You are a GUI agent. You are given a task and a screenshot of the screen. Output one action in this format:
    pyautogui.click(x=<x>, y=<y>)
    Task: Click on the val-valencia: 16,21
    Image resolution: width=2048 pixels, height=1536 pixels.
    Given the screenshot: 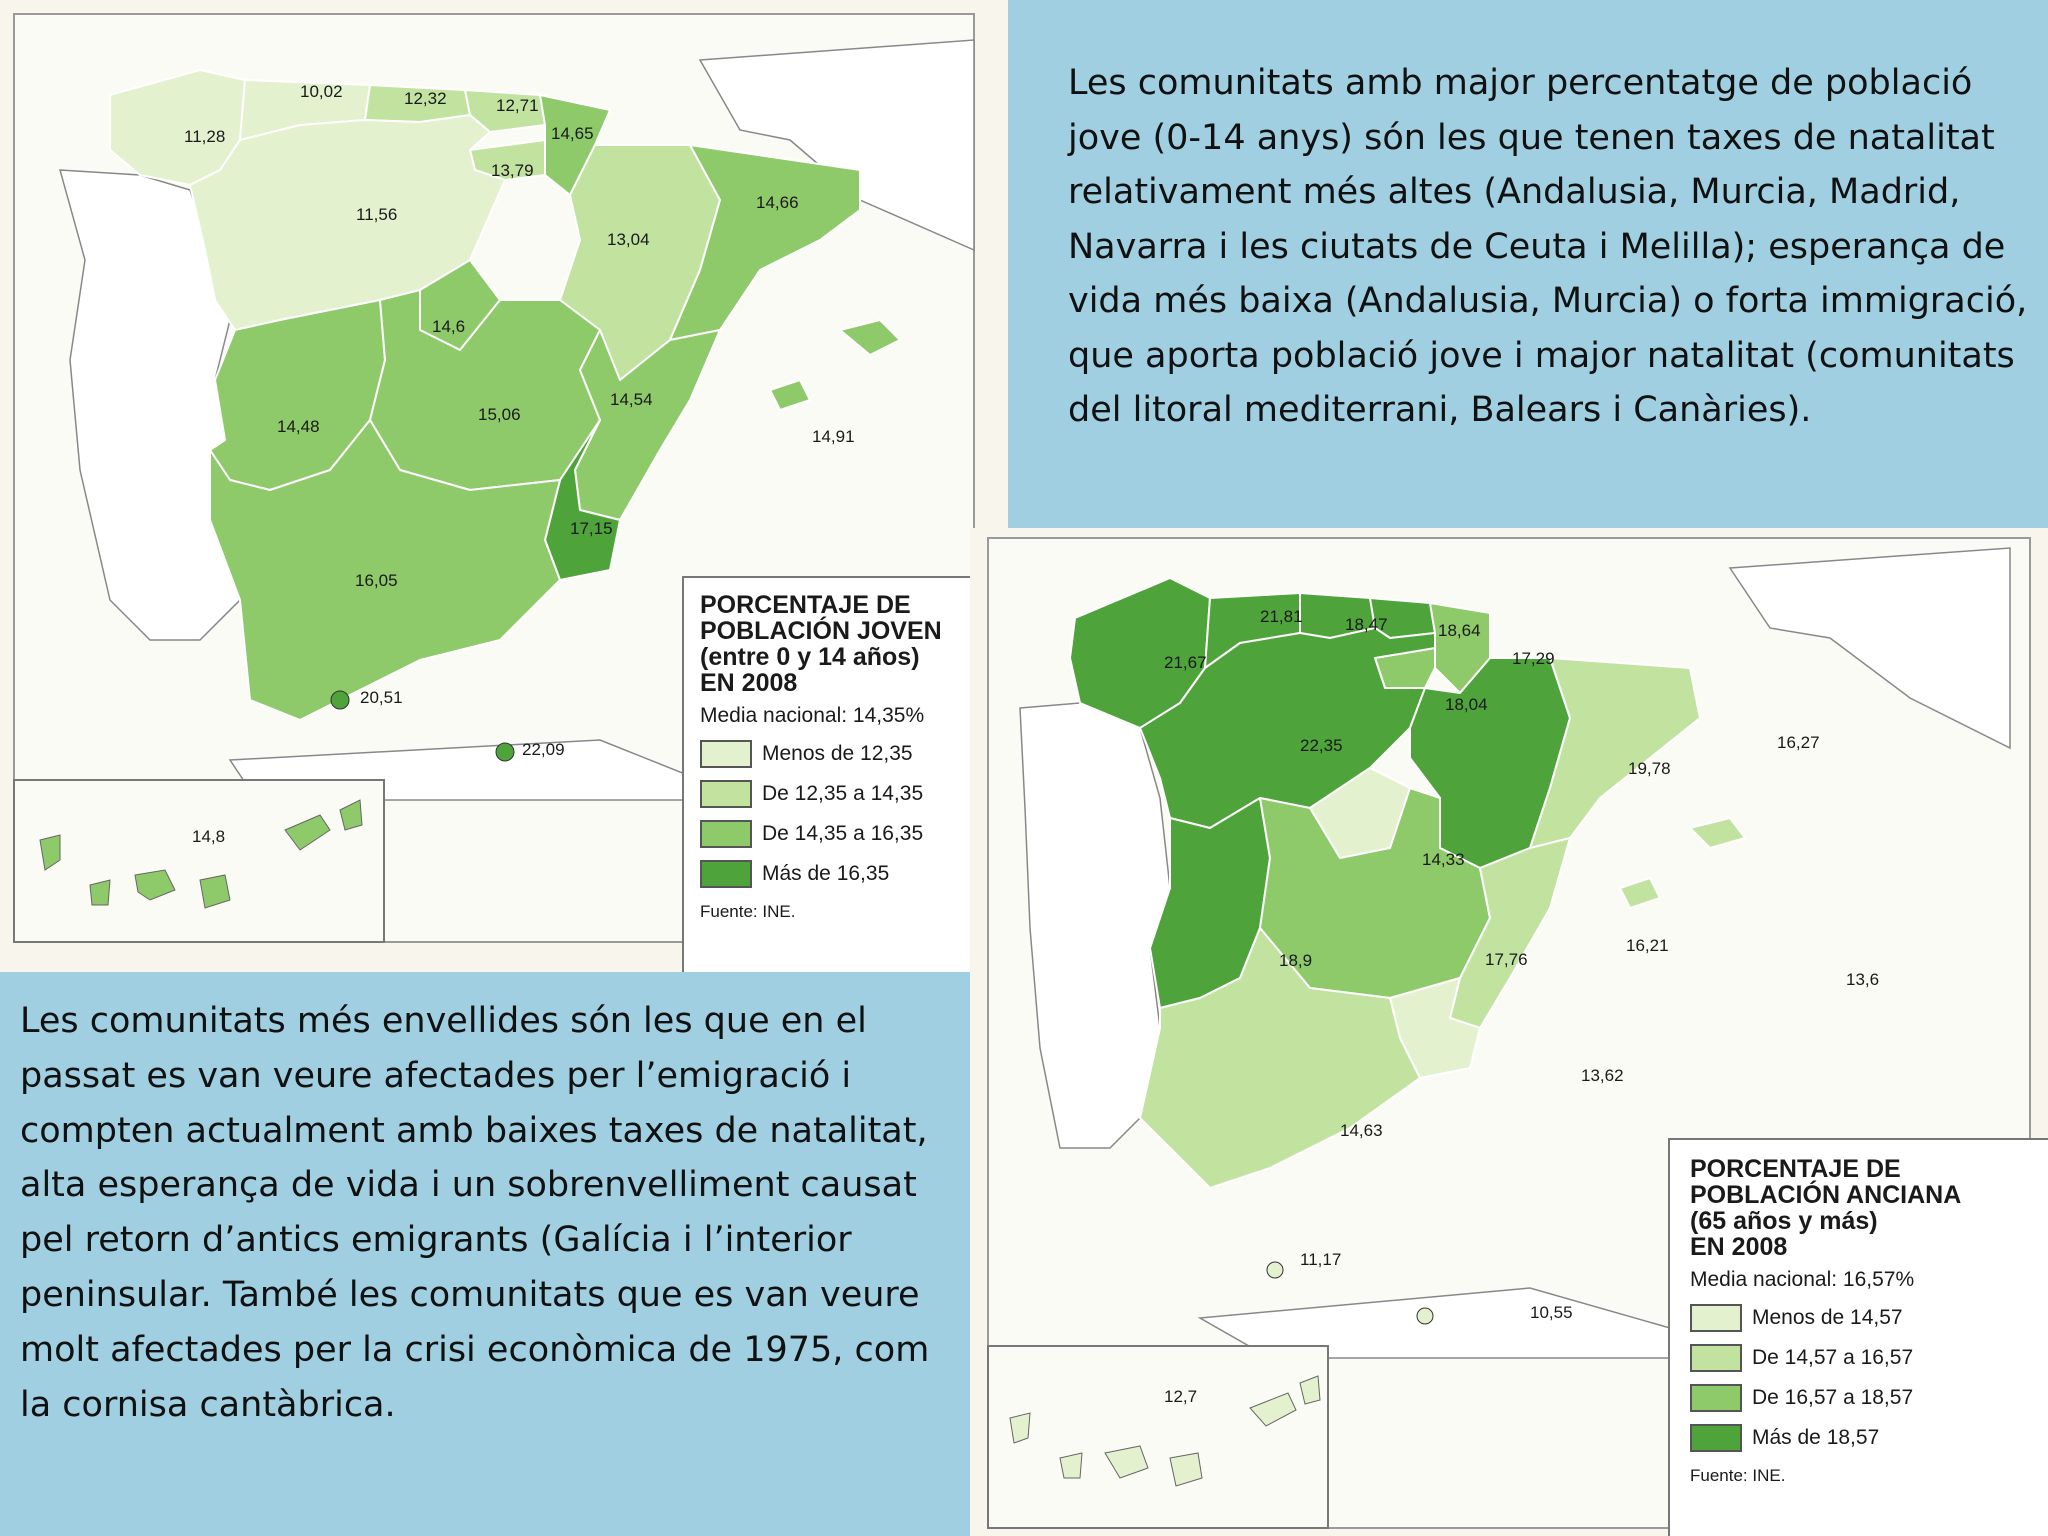 What is the action you would take?
    pyautogui.click(x=1647, y=945)
    